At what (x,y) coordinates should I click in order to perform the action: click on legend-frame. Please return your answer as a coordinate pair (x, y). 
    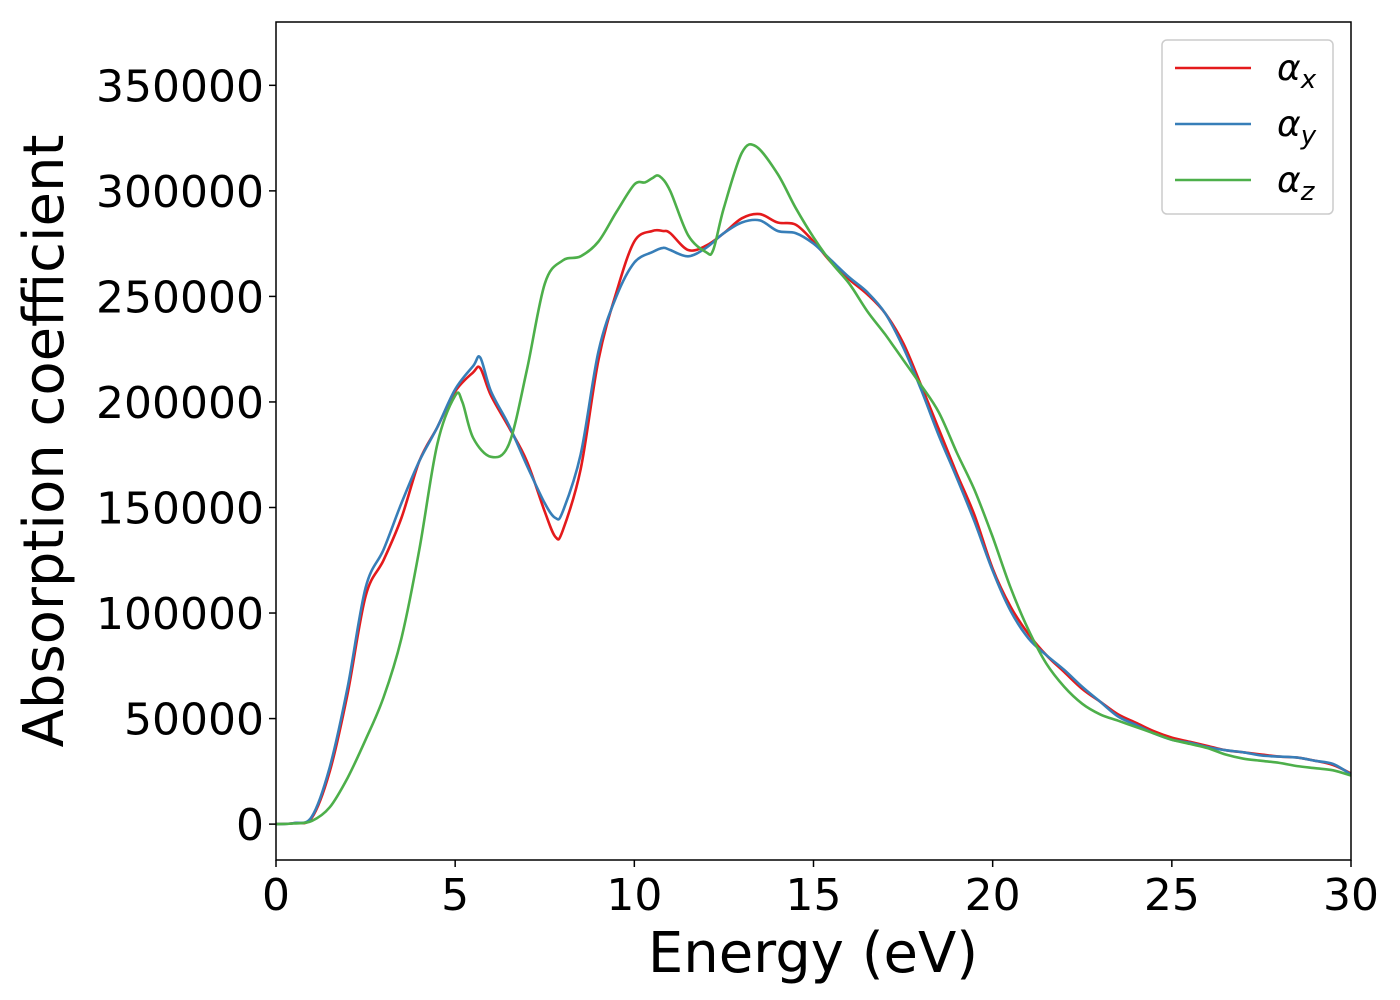
    Looking at the image, I should click on (1247, 127).